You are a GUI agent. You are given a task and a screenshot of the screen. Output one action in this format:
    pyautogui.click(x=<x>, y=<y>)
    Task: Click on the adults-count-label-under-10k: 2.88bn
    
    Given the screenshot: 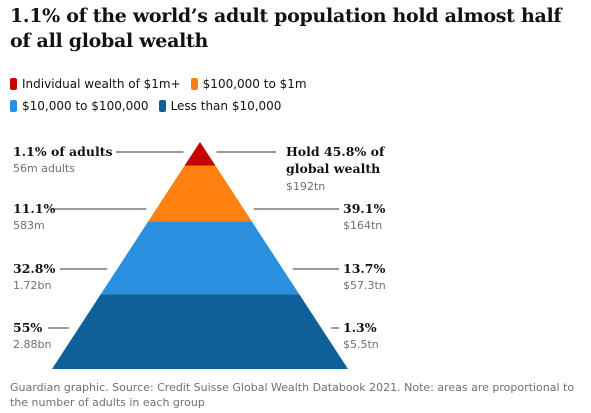 What is the action you would take?
    pyautogui.click(x=32, y=344)
    